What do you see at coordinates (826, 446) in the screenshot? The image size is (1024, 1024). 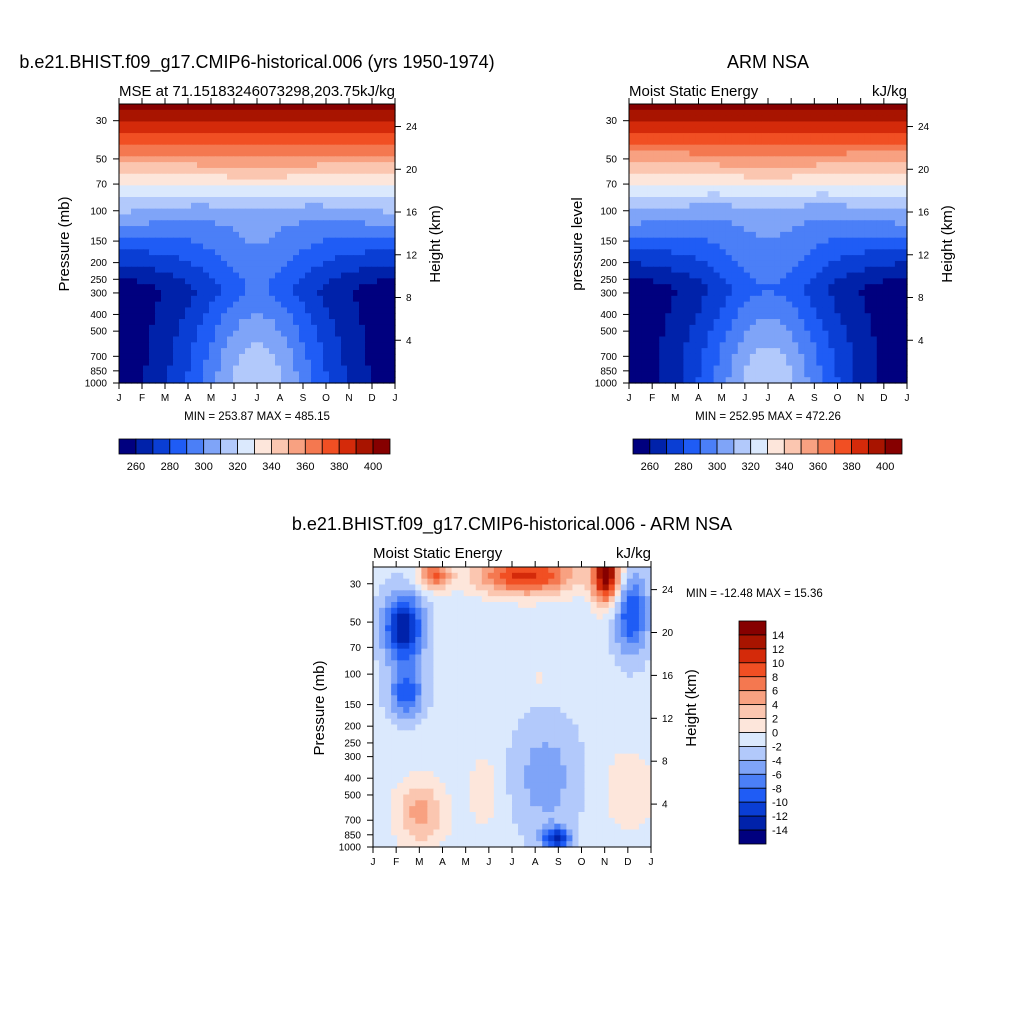 I see `colorbar-swatch` at bounding box center [826, 446].